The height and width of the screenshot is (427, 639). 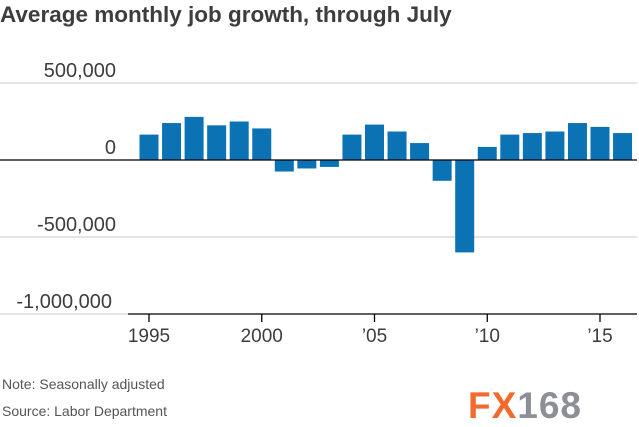 I want to click on bar-2003, so click(x=329, y=163).